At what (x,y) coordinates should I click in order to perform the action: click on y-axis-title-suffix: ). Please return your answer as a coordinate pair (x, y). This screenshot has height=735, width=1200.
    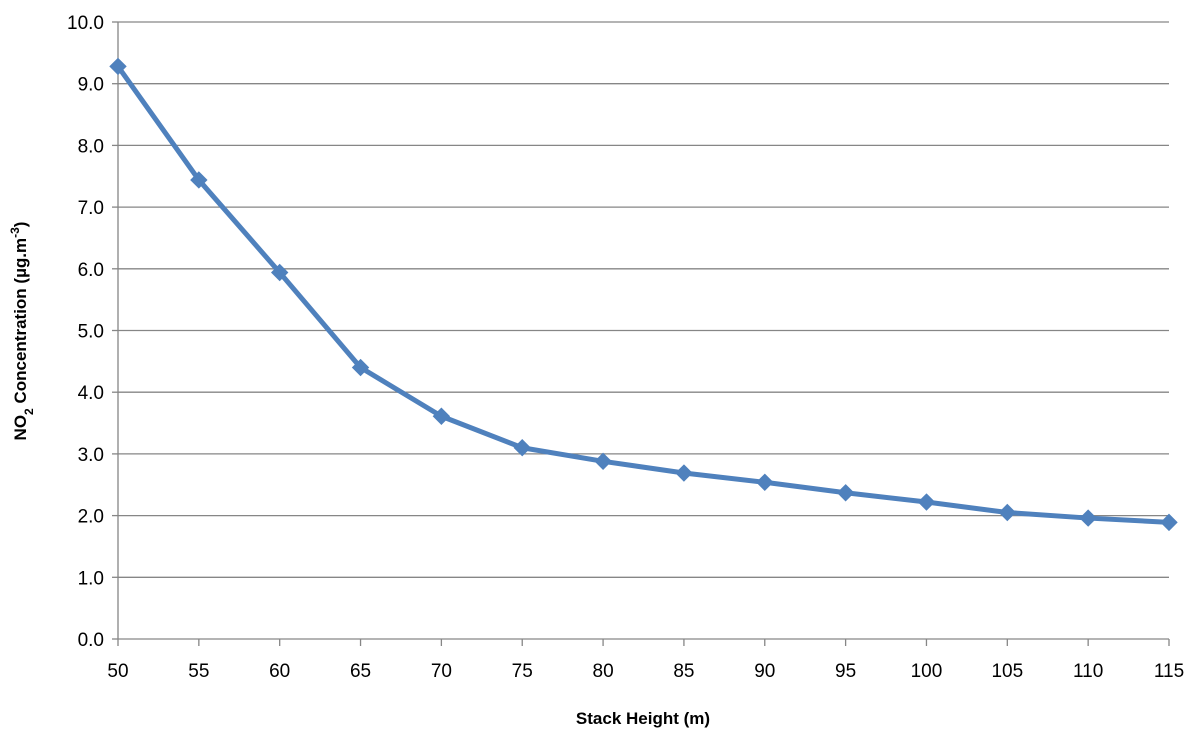
    Looking at the image, I should click on (20, 225).